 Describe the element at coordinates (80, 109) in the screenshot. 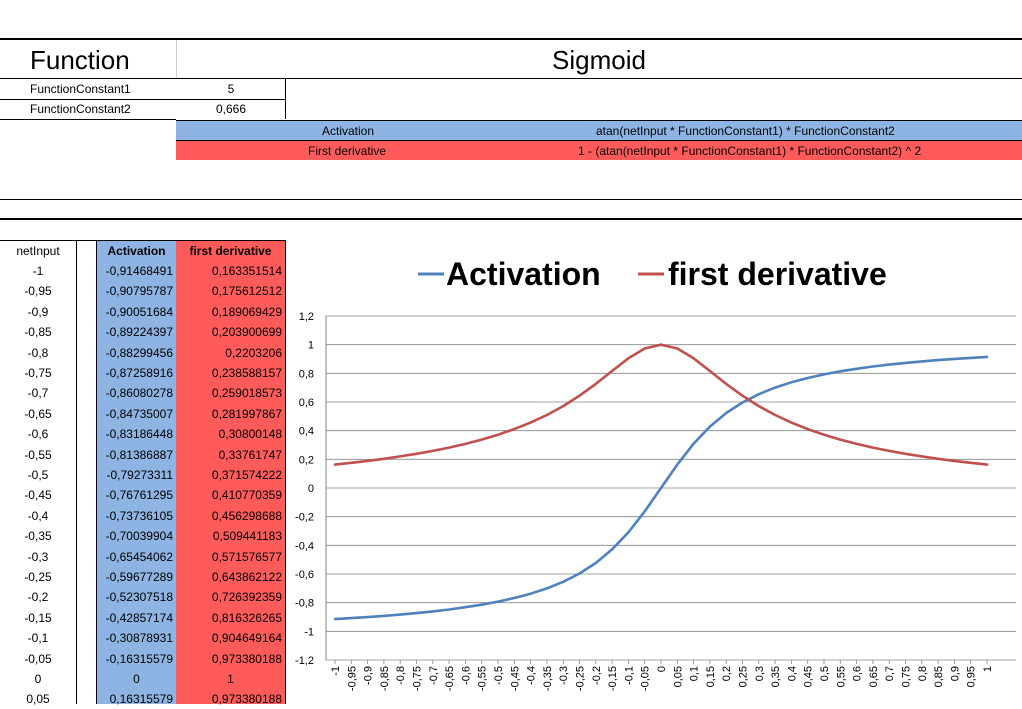

I see `constant-2-name: FunctionConstant2` at that location.